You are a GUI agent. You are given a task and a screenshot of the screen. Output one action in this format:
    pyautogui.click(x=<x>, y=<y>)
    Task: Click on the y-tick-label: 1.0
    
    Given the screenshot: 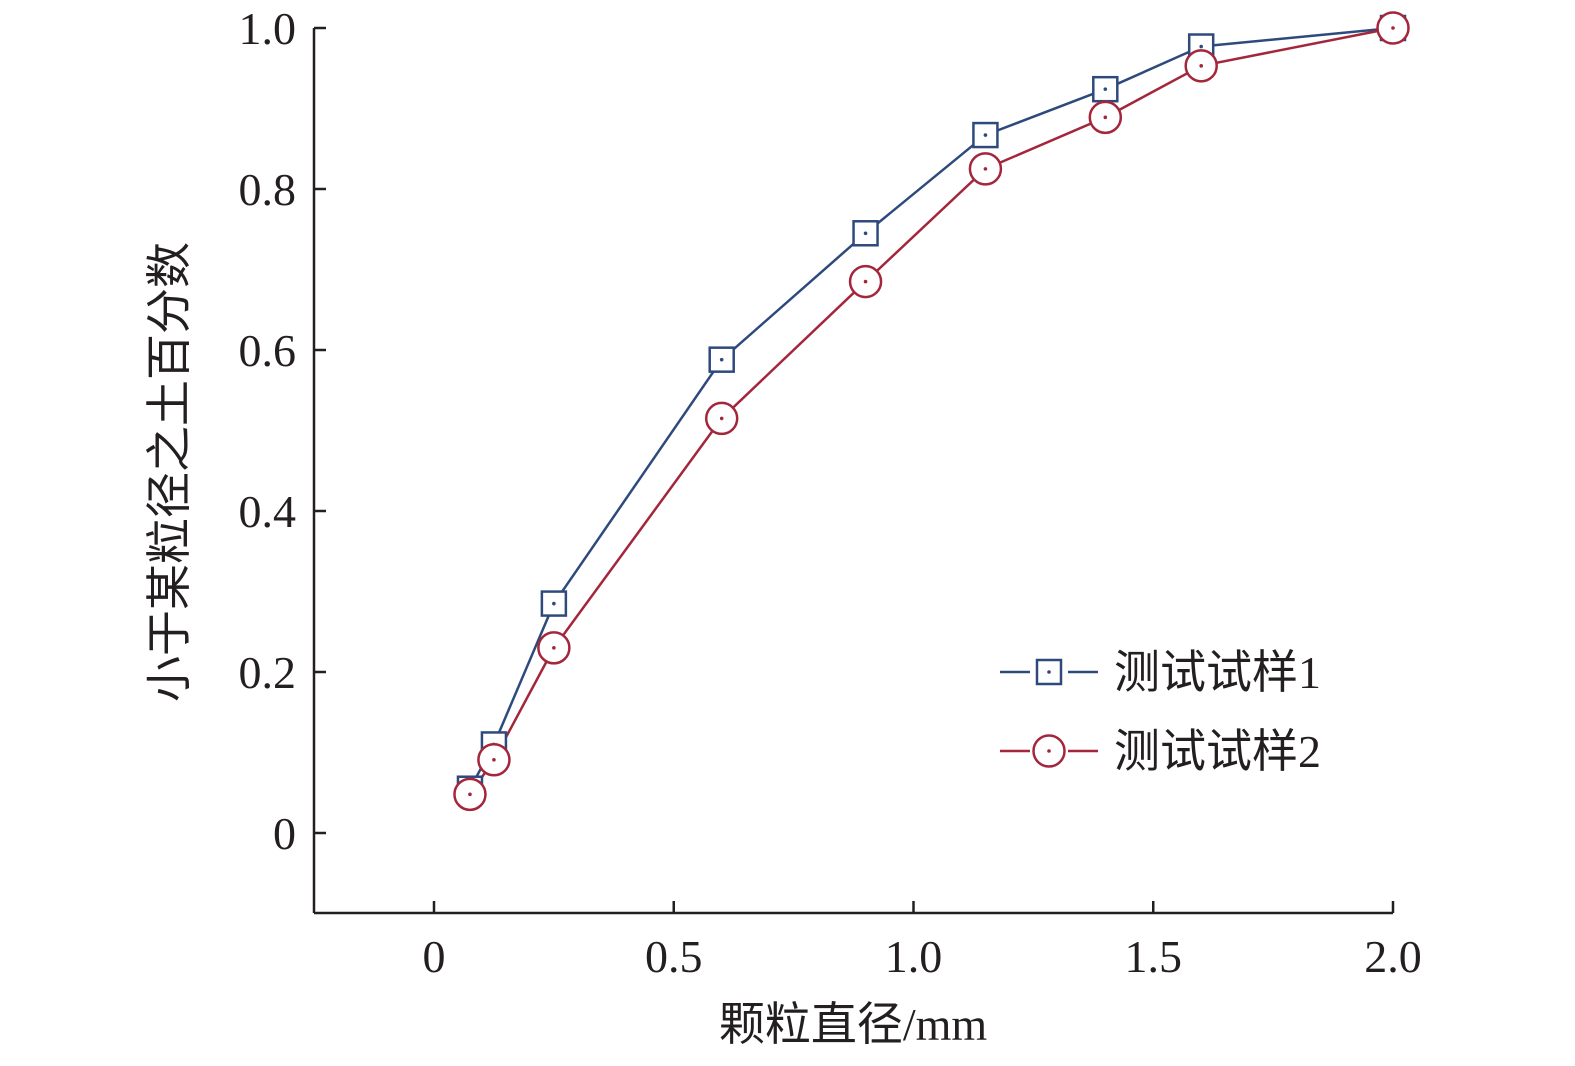 What is the action you would take?
    pyautogui.click(x=268, y=28)
    